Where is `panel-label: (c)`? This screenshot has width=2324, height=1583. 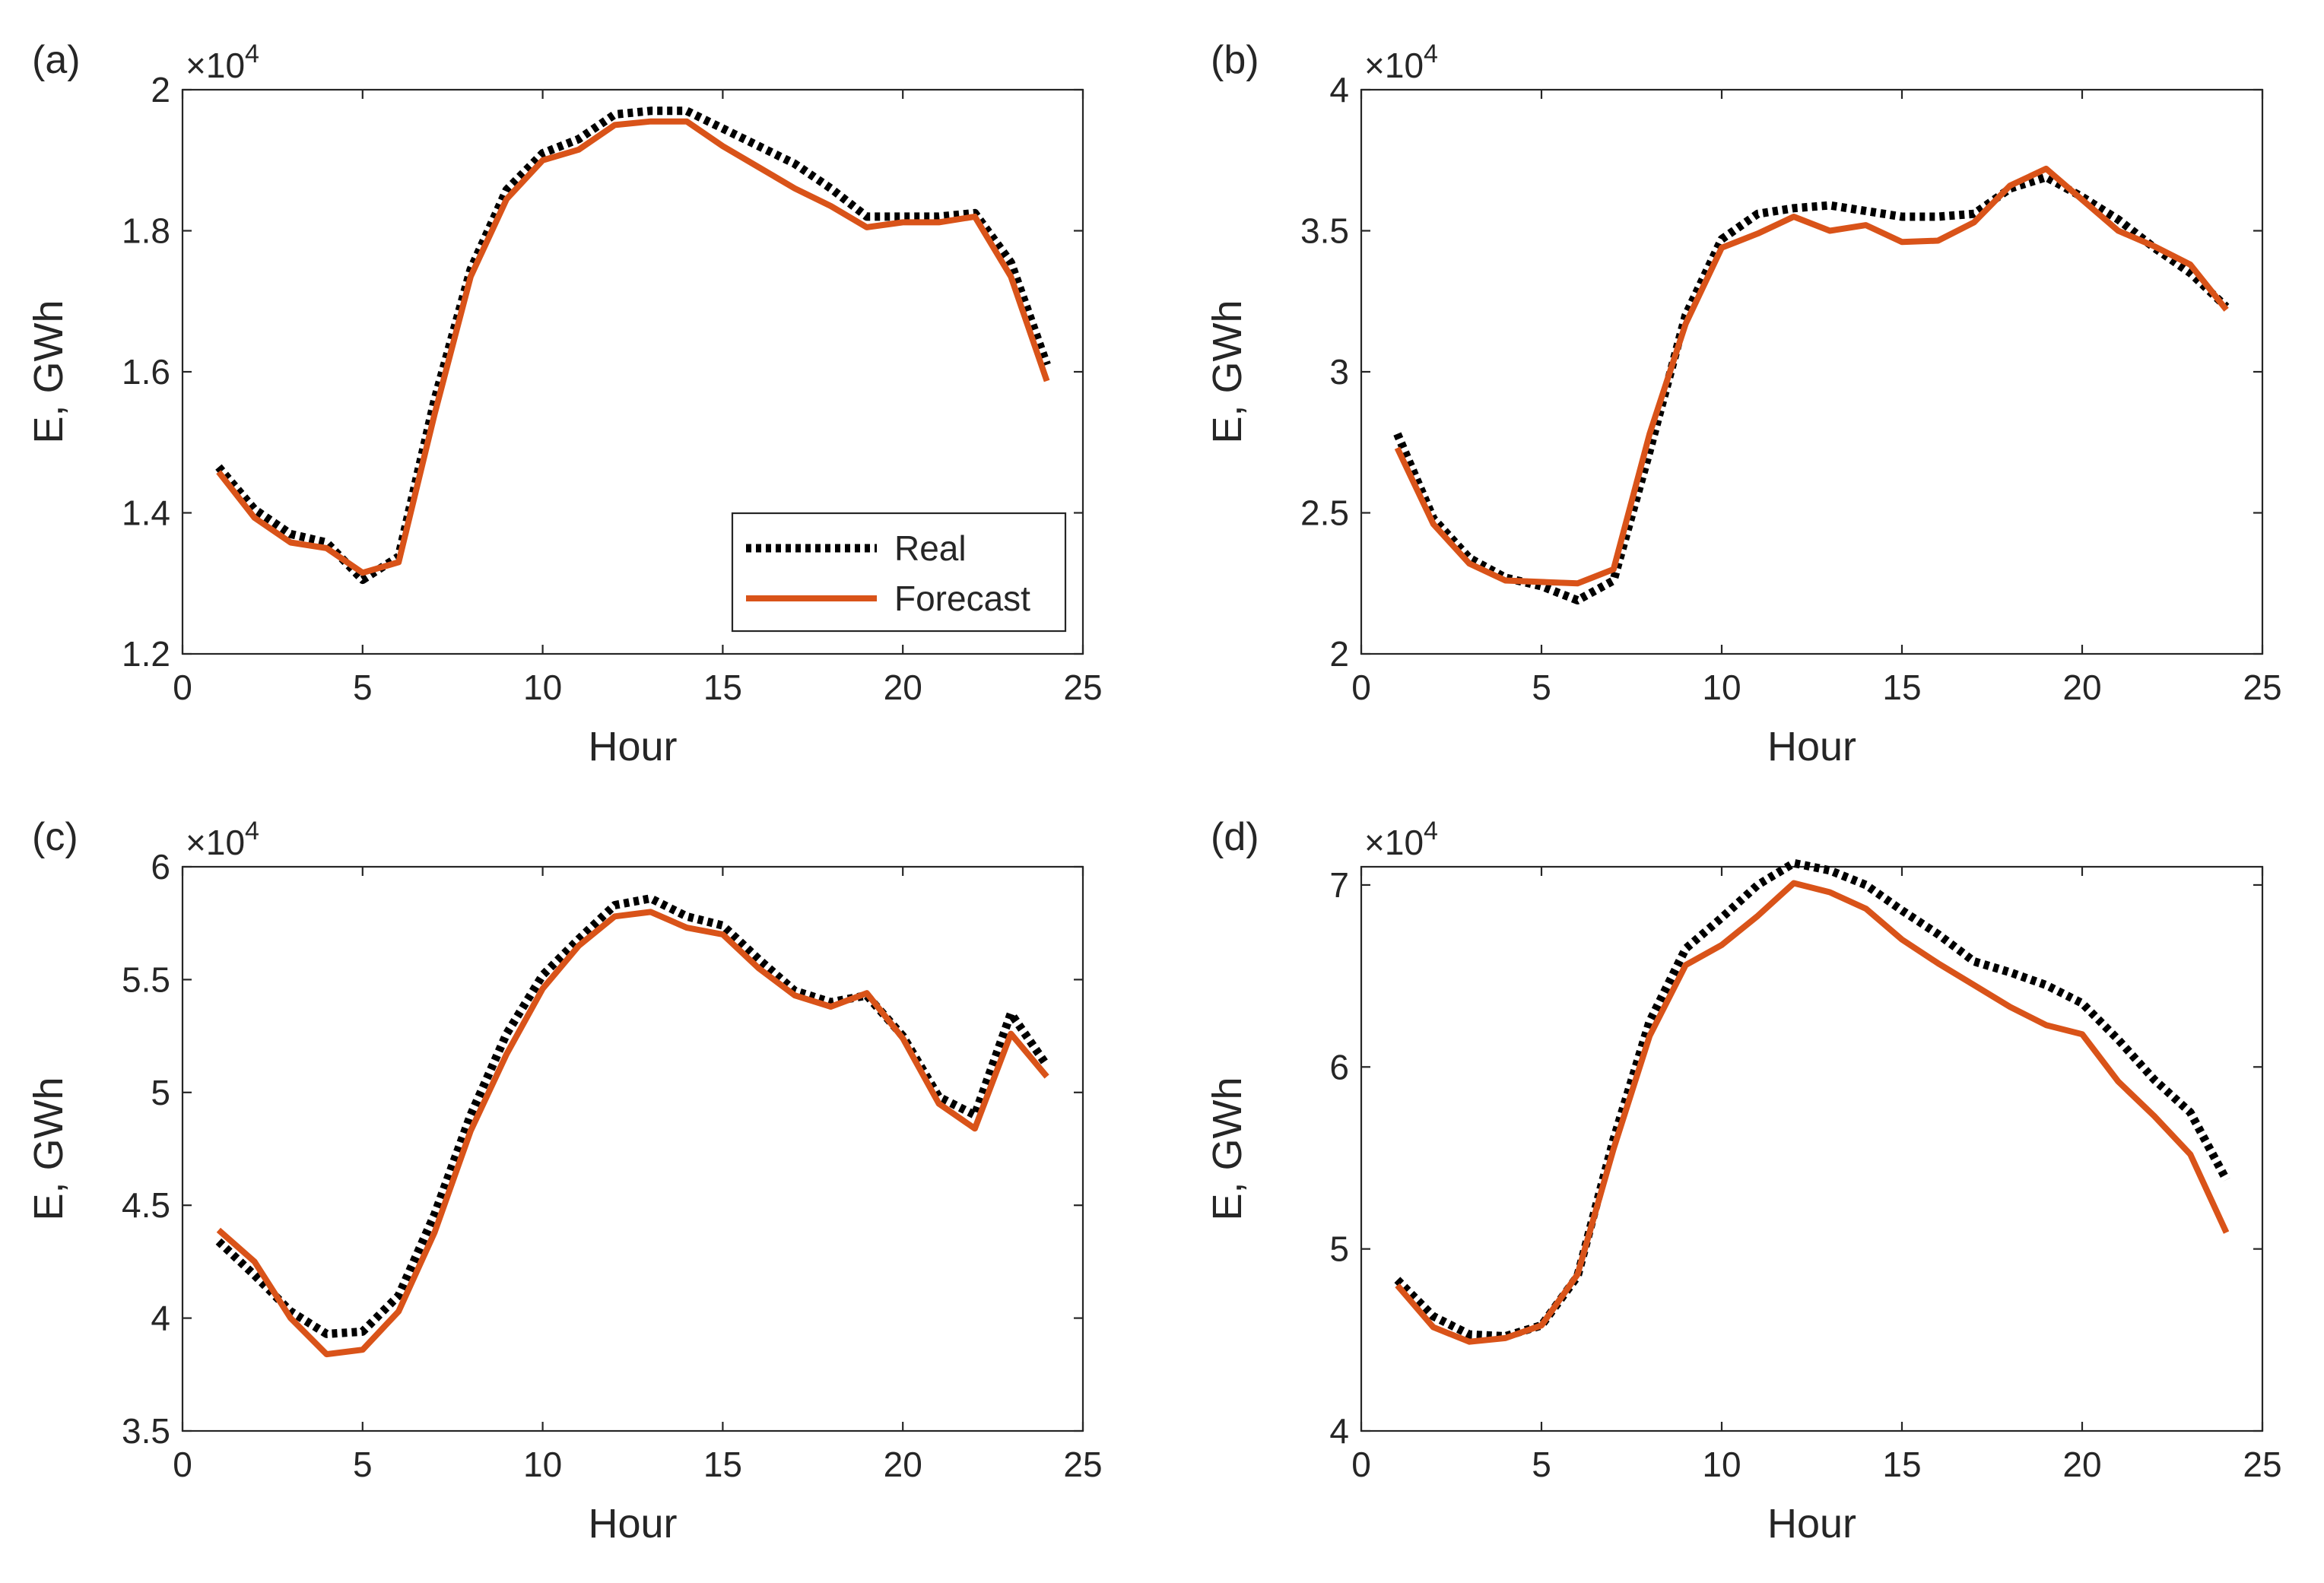 panel-label: (c) is located at coordinates (55, 837).